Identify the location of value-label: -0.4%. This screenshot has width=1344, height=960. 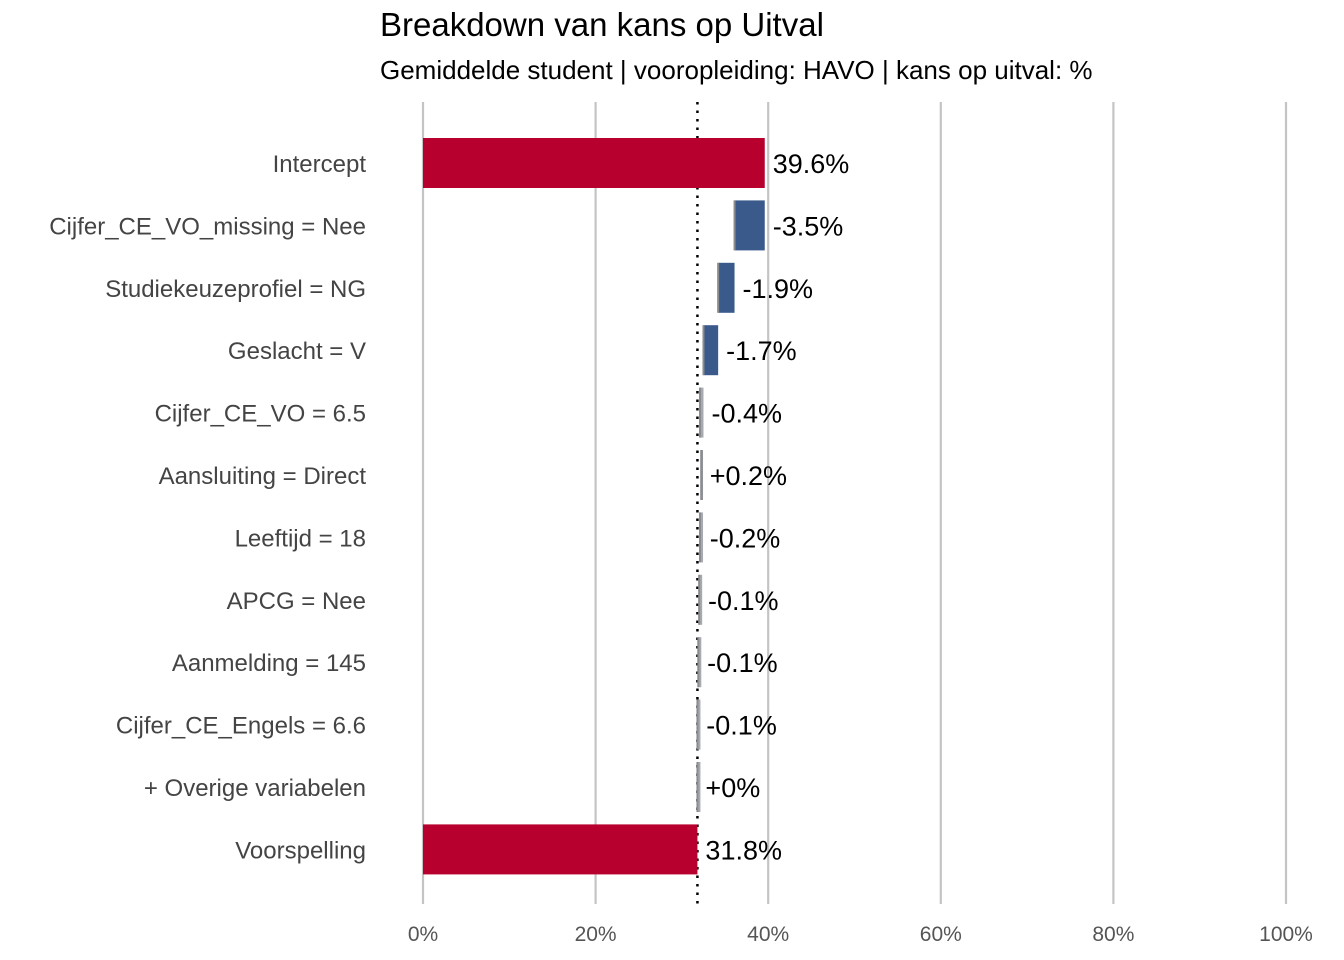
(746, 414).